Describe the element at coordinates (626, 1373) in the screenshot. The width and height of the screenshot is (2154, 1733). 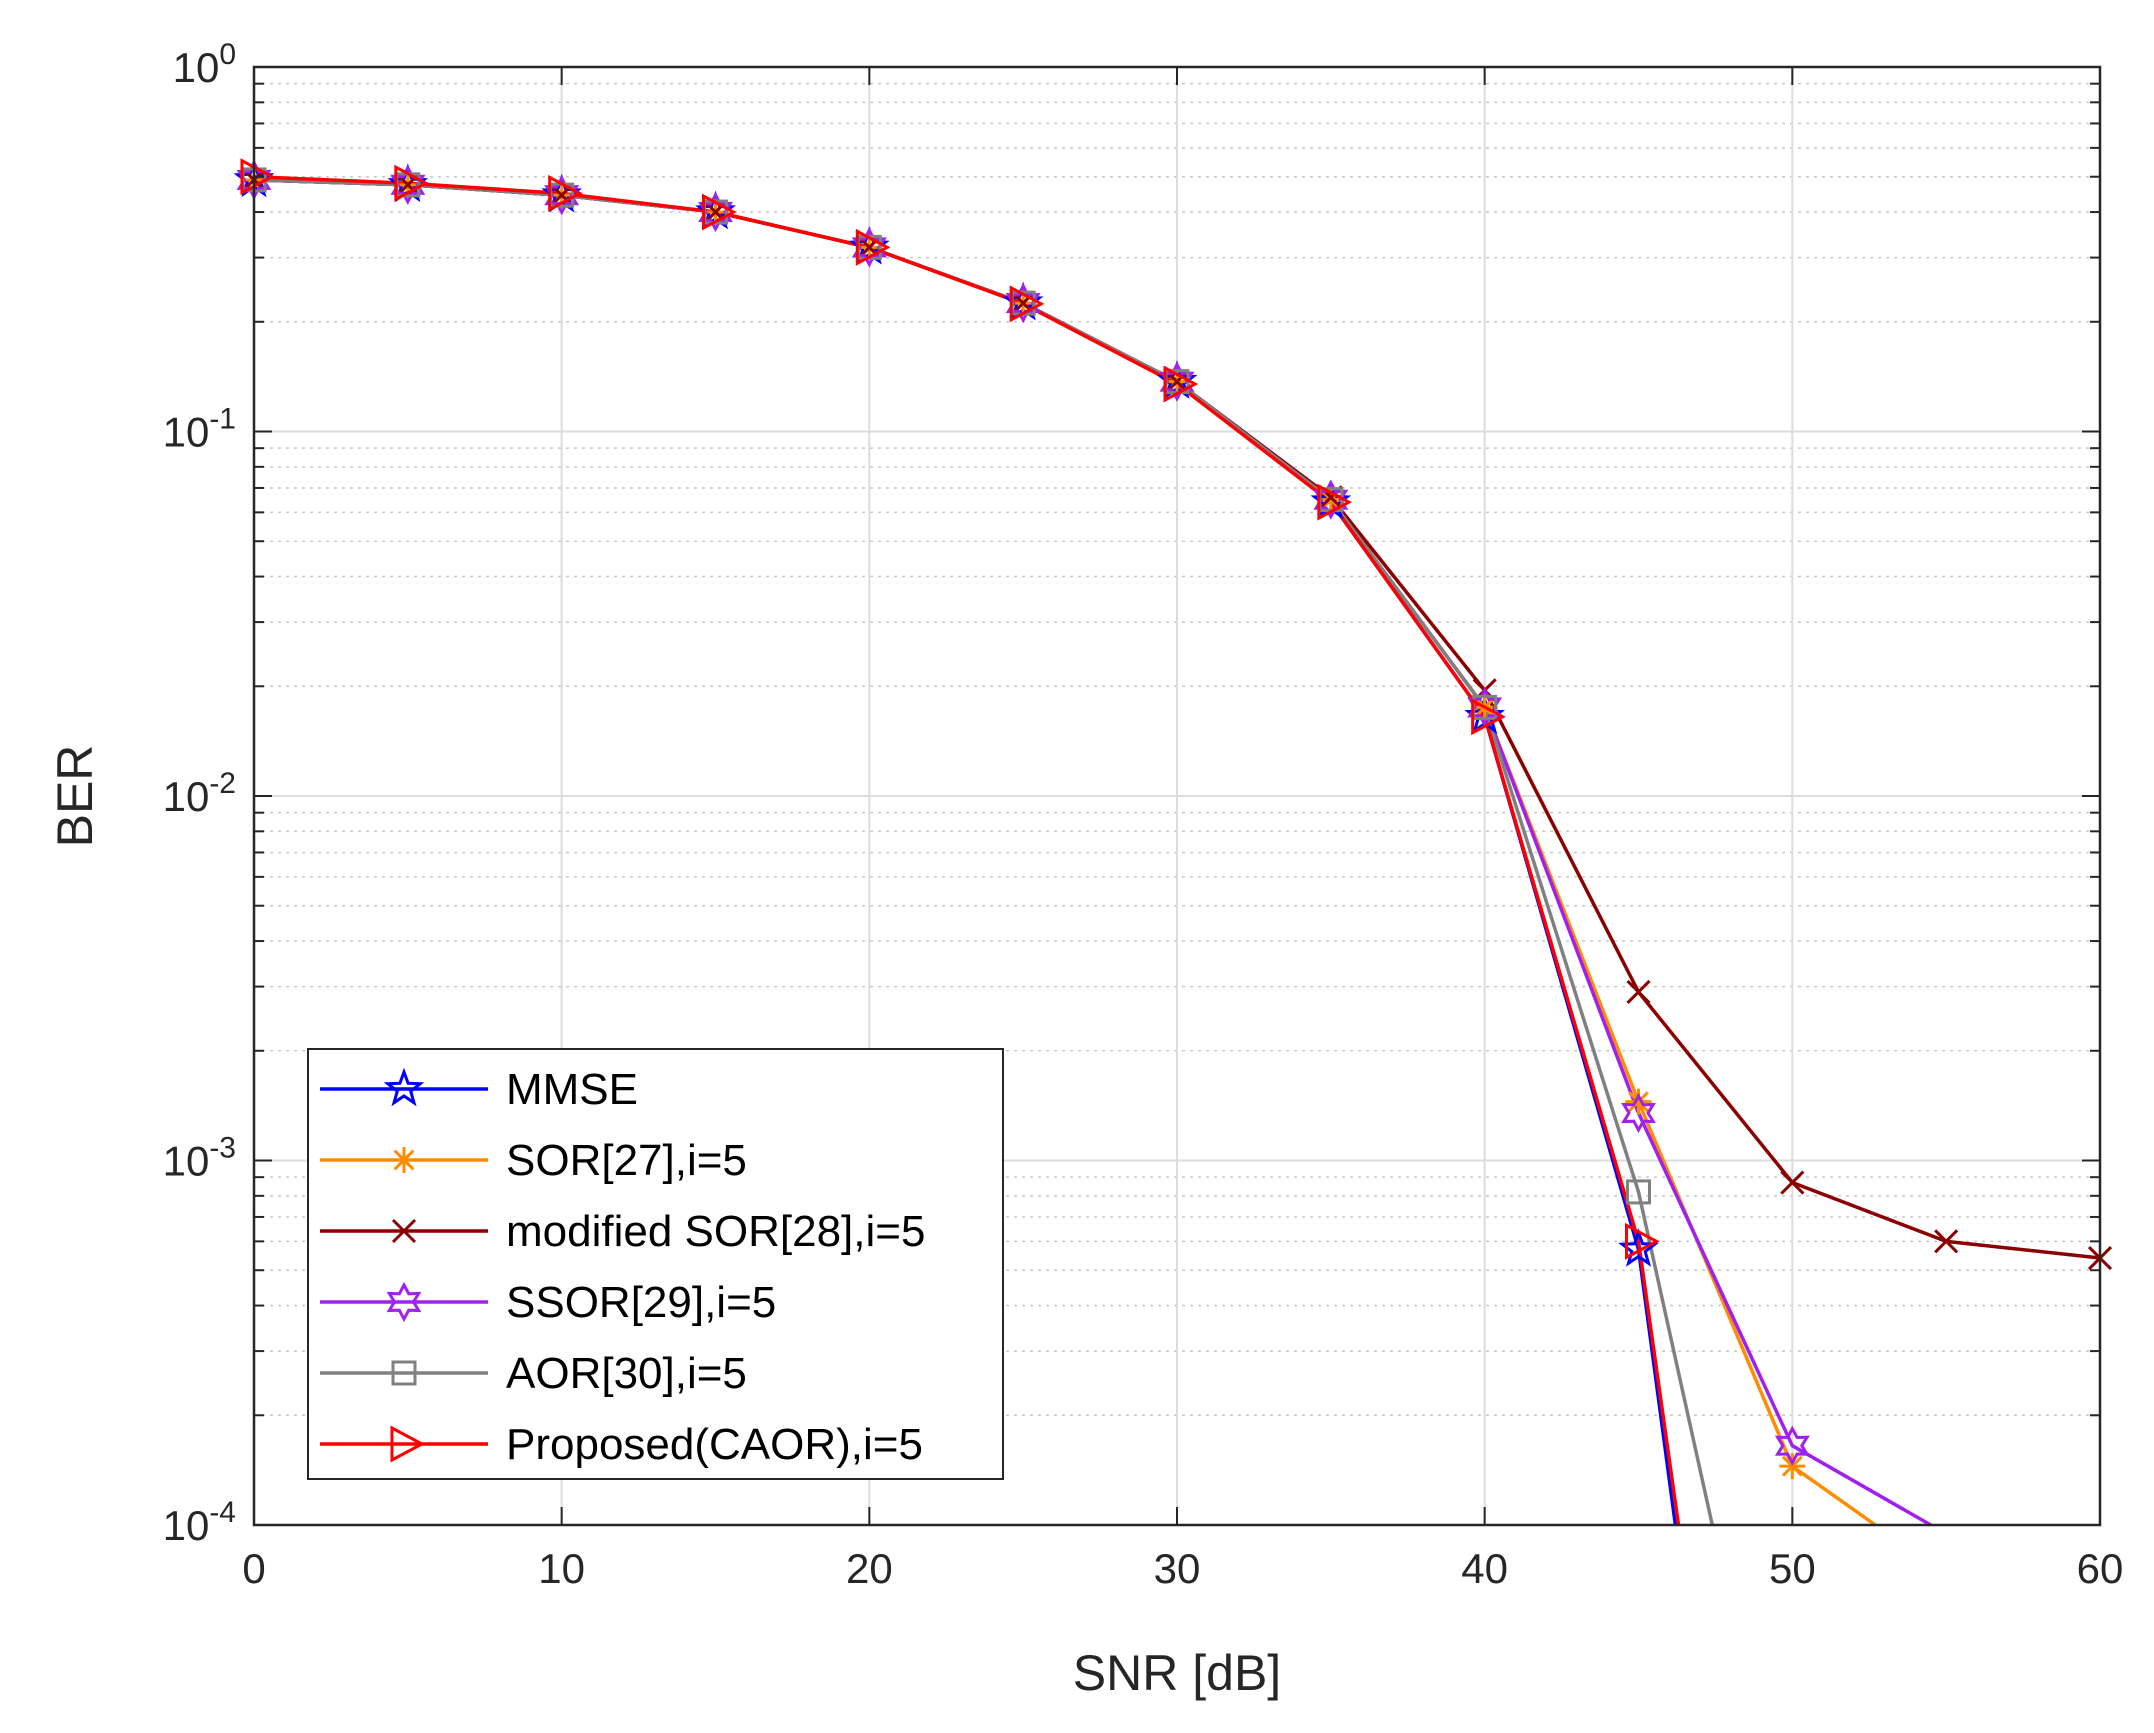
I see `legend-label: AOR[30],i=5` at that location.